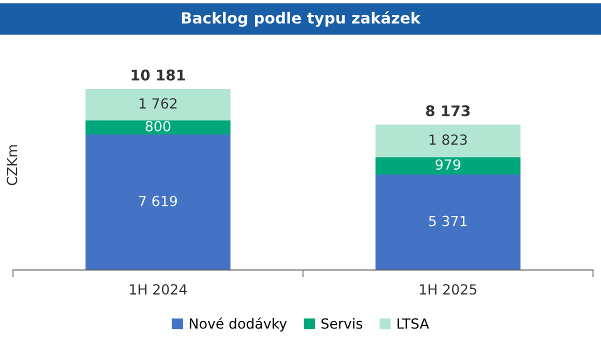 This screenshot has width=601, height=344. Describe the element at coordinates (301, 19) in the screenshot. I see `chart-title: Backlog podle typu zakázek` at that location.